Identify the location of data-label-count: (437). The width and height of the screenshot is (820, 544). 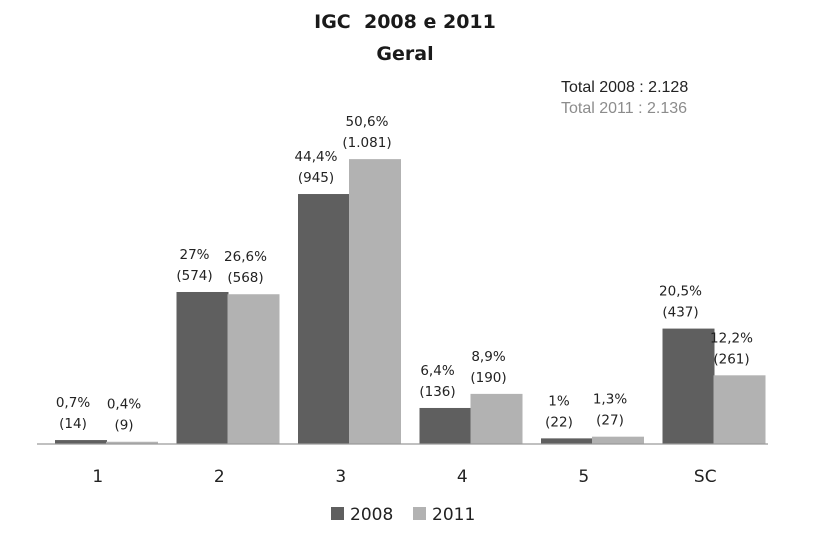
(680, 313).